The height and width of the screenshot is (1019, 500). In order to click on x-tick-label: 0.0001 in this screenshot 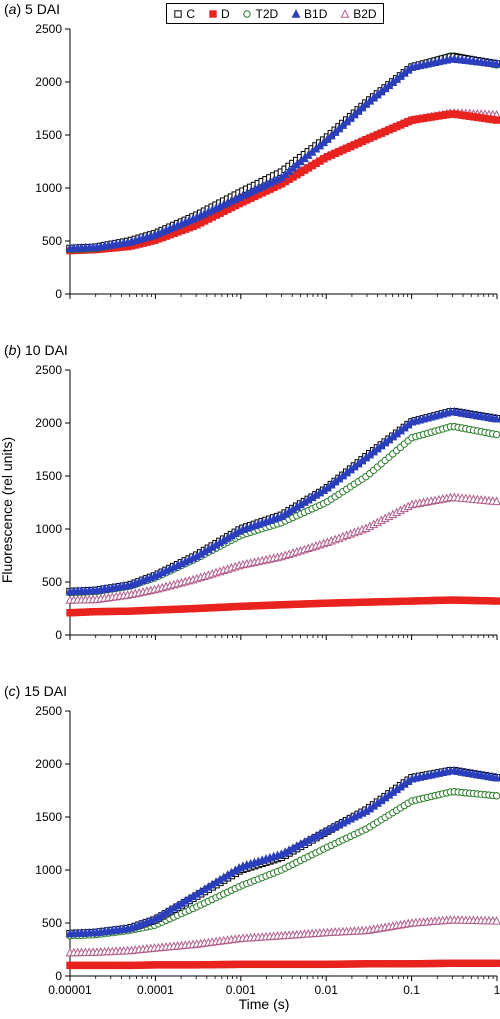, I will do `click(155, 990)`.